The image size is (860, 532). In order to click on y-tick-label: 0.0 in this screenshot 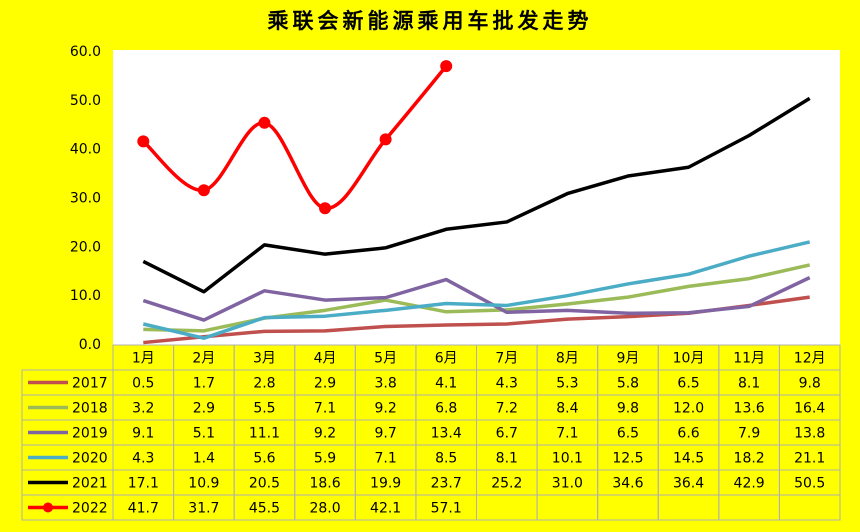, I will do `click(90, 345)`.